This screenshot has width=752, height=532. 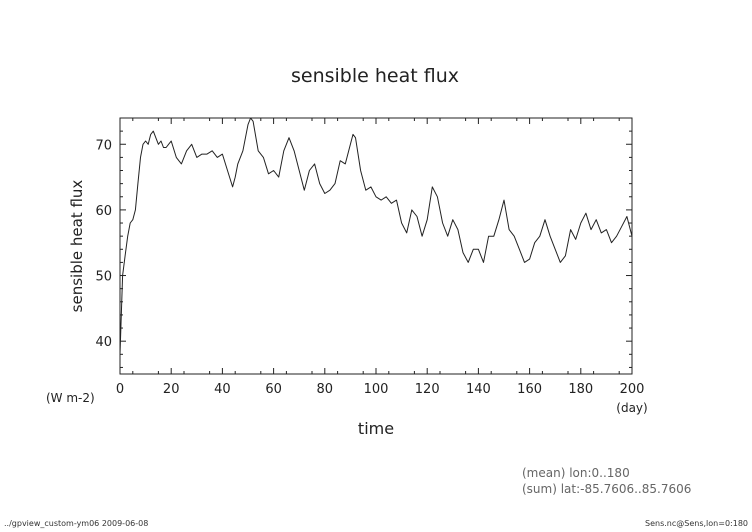 What do you see at coordinates (632, 389) in the screenshot?
I see `x-tick-label: 200` at bounding box center [632, 389].